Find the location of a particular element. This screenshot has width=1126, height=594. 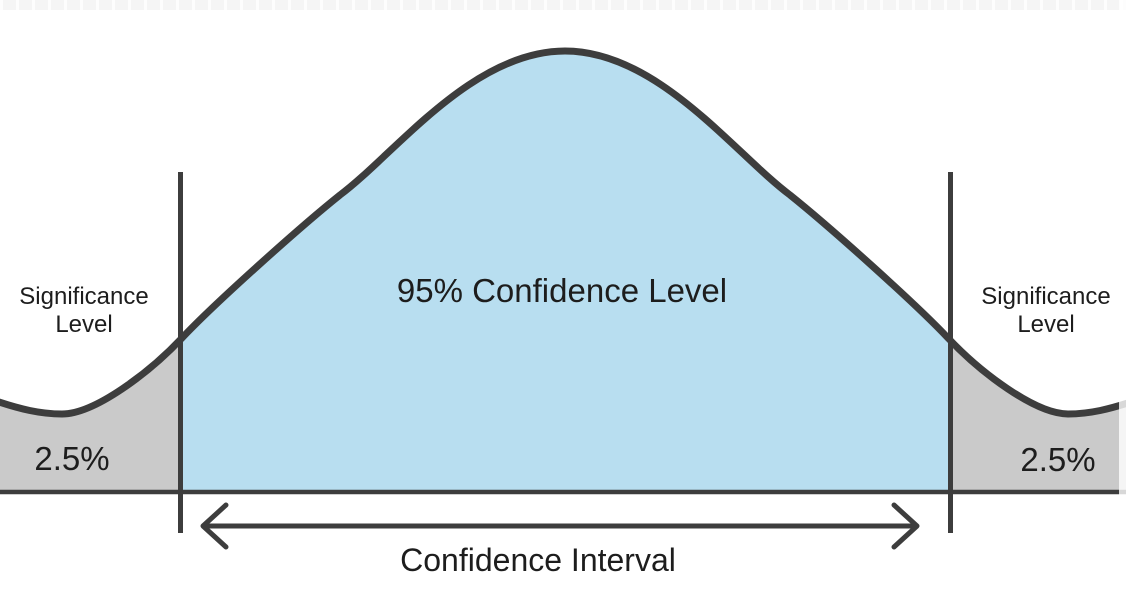

significance-label-right-line1: Significance is located at coordinates (1046, 296).